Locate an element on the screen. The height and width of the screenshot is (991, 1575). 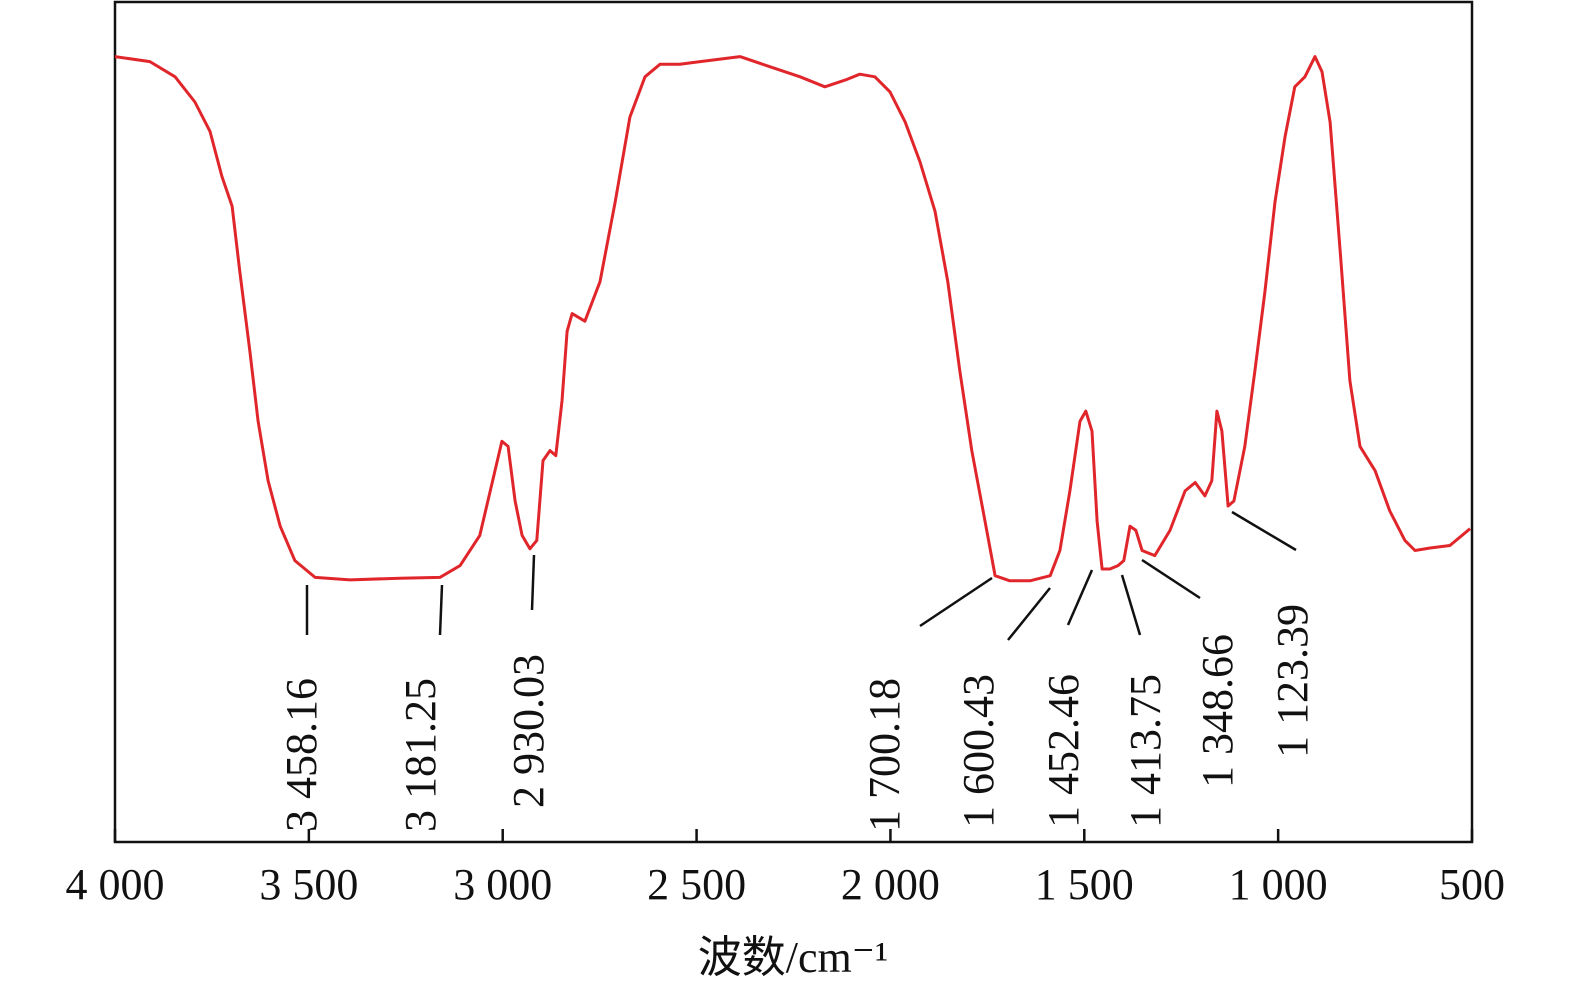
x-tick-label: 3 000 is located at coordinates (502, 884).